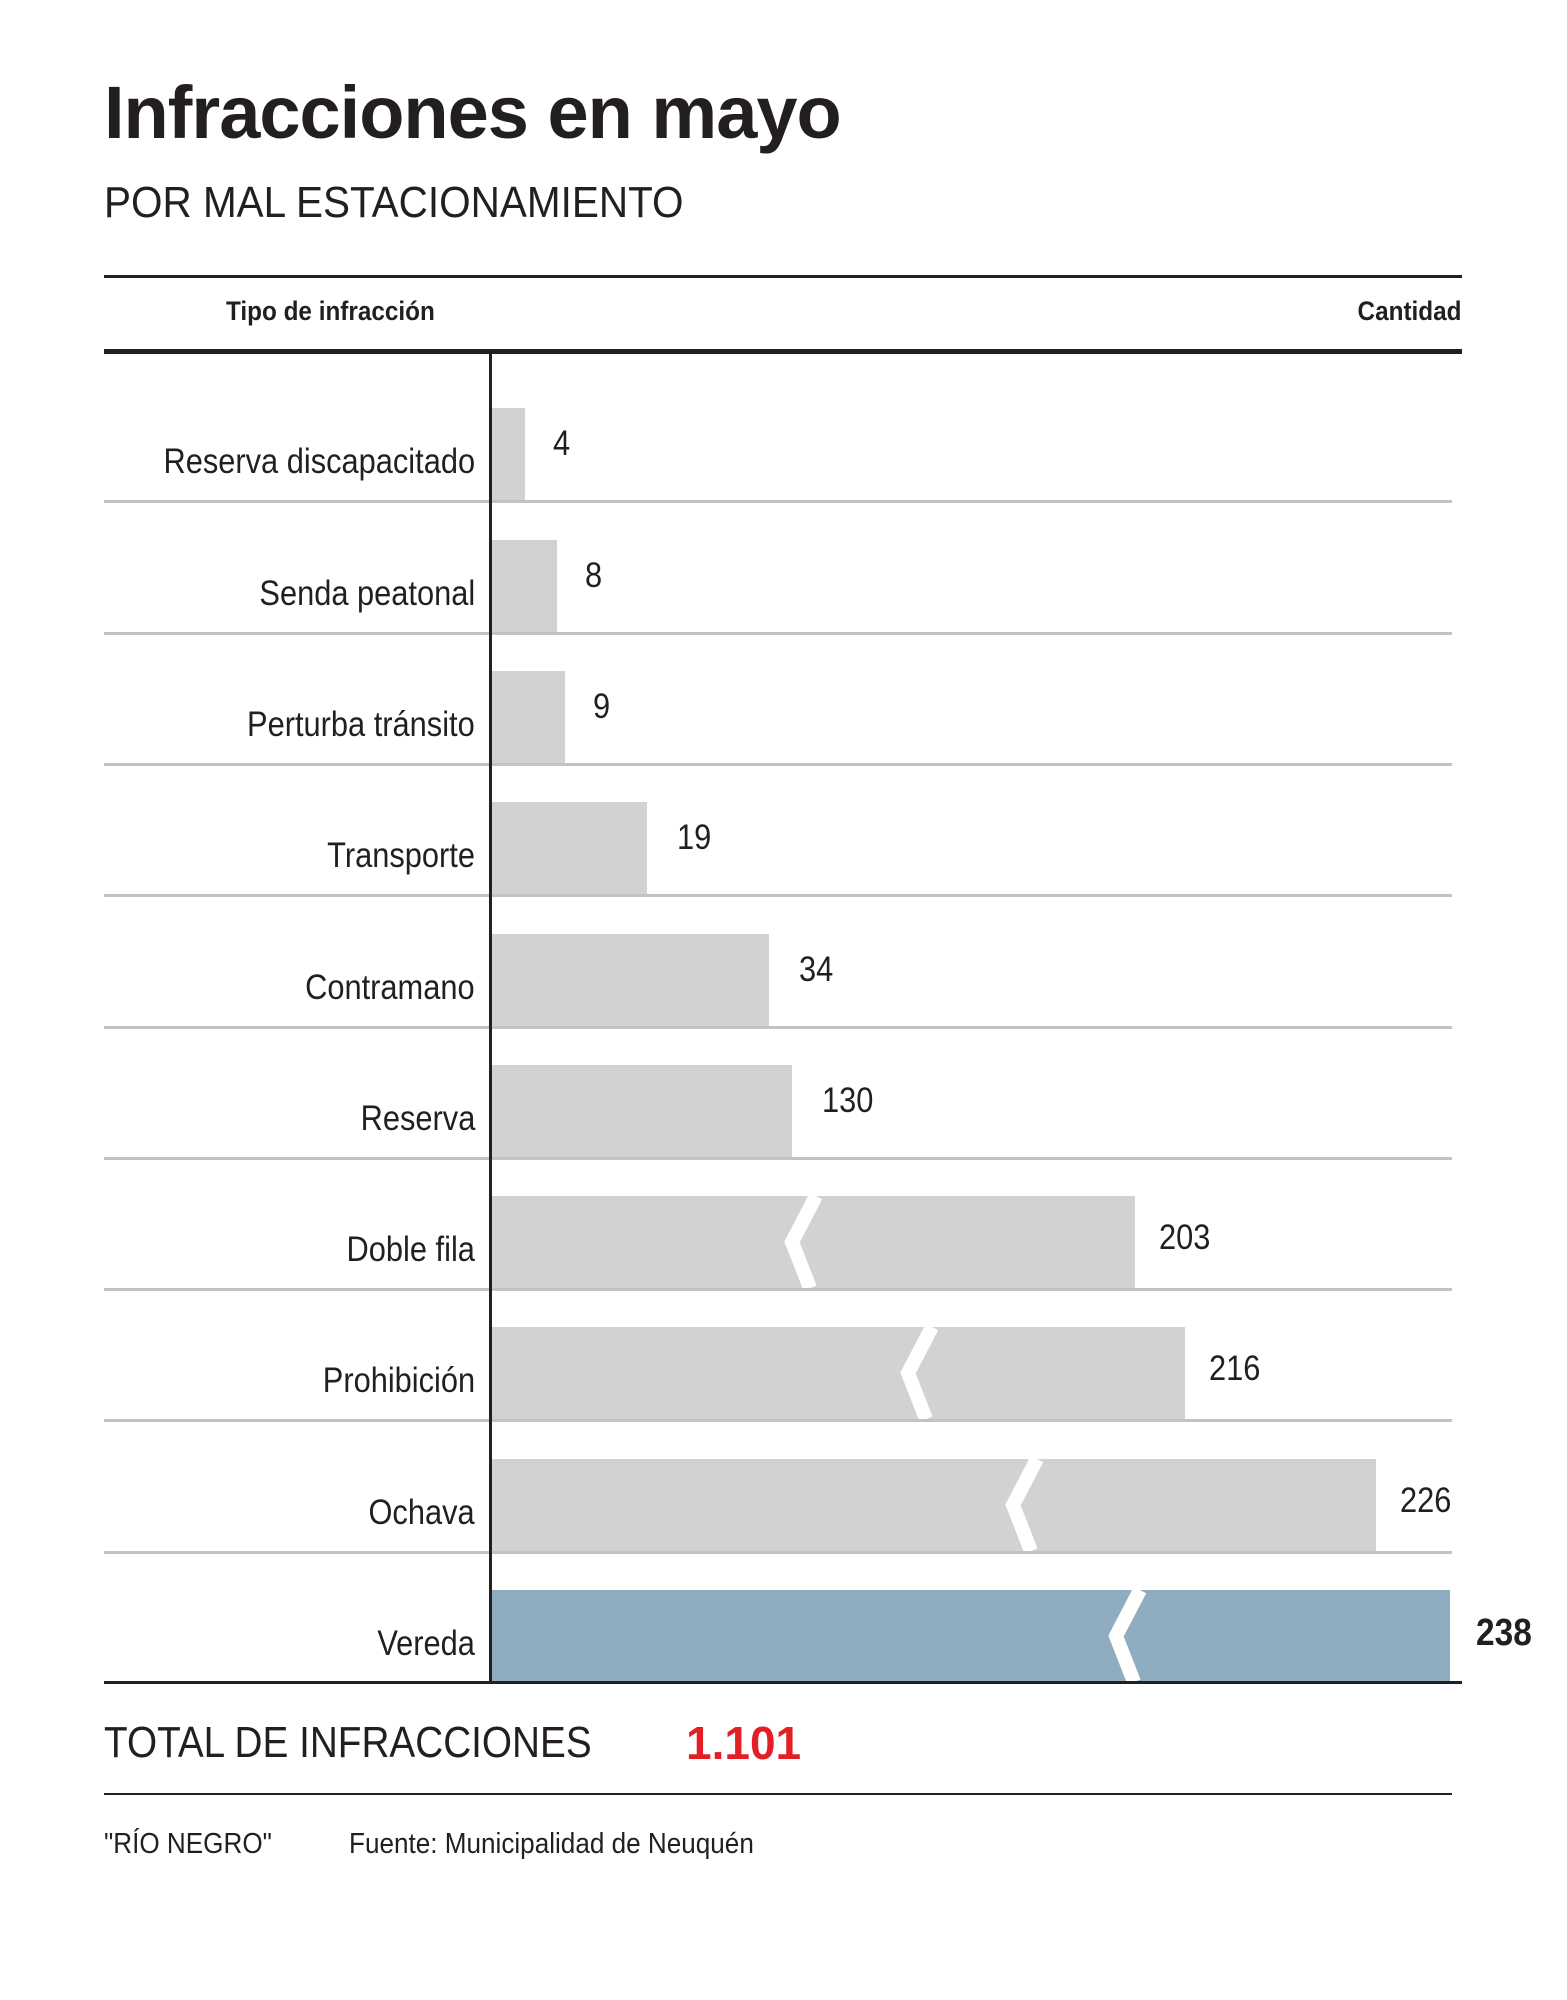  I want to click on column-header-type: Tipo de infracción, so click(330, 311).